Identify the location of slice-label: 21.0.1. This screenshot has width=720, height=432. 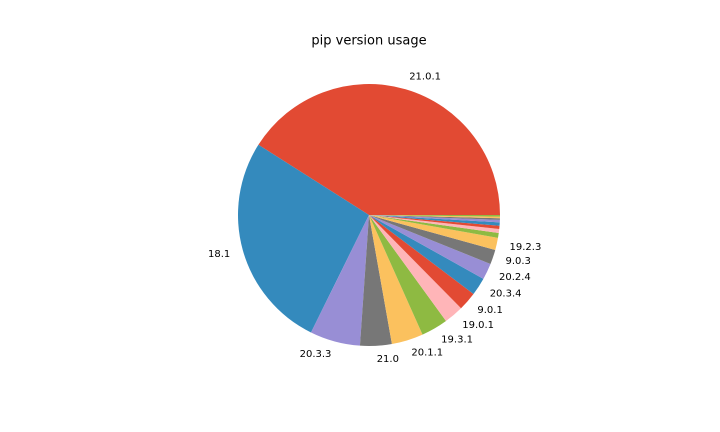
(425, 77).